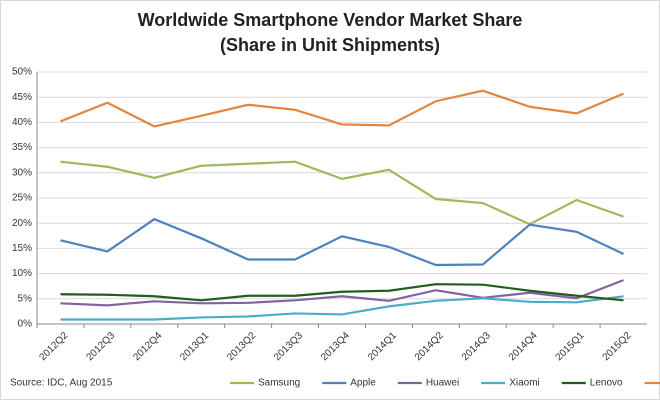 The image size is (660, 405). Describe the element at coordinates (22, 198) in the screenshot. I see `y-tick-label: 25%` at that location.